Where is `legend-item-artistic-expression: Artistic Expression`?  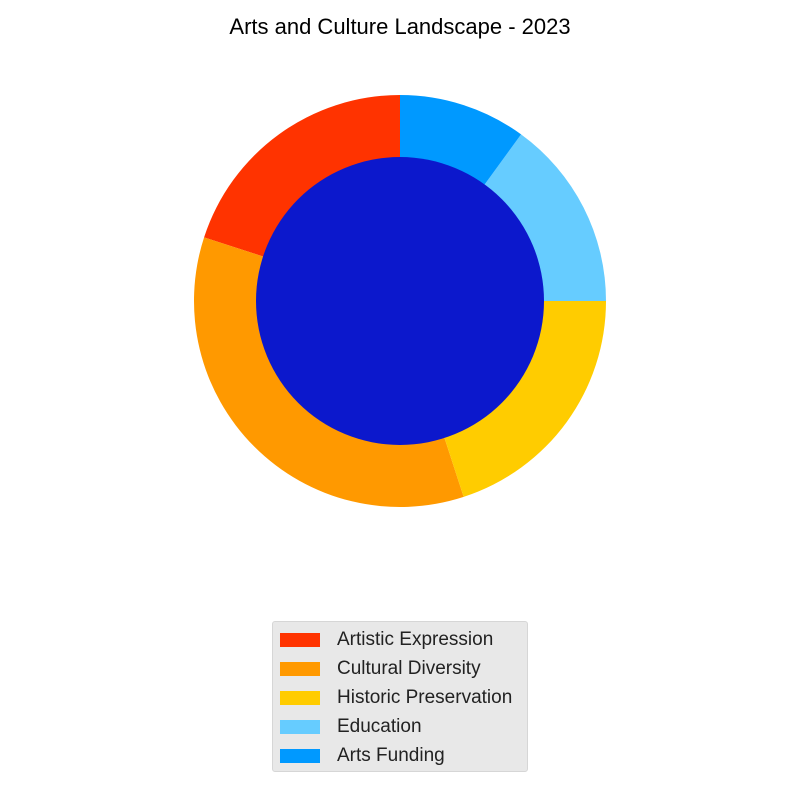
legend-item-artistic-expression: Artistic Expression is located at coordinates (400, 639).